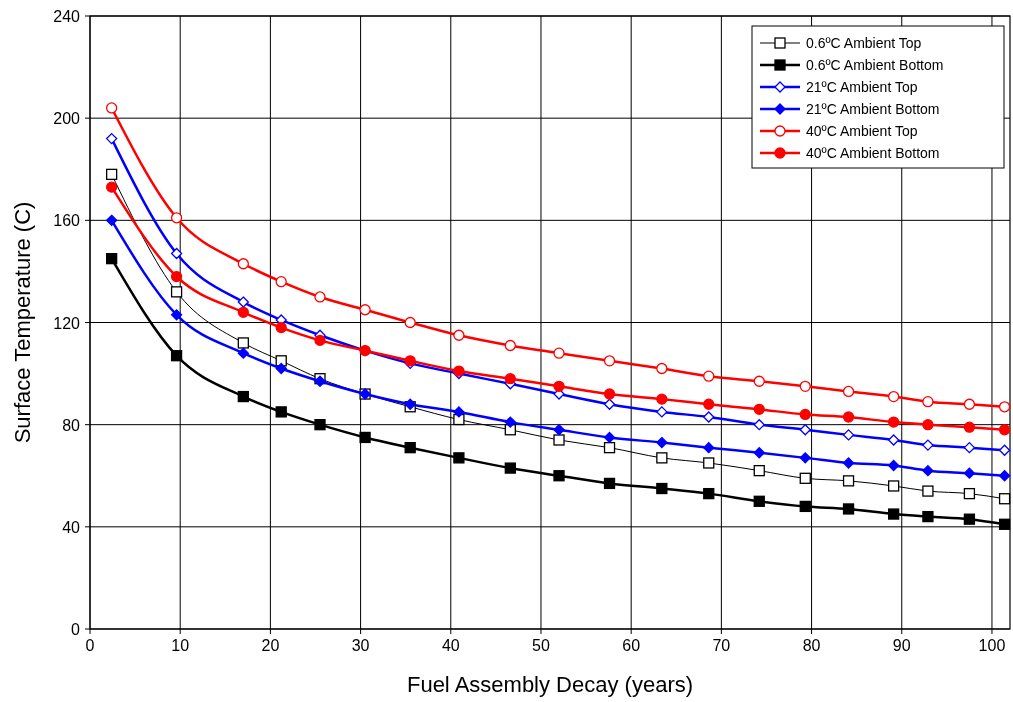 The height and width of the screenshot is (702, 1013). Describe the element at coordinates (67, 119) in the screenshot. I see `y-tick-label: 200` at that location.